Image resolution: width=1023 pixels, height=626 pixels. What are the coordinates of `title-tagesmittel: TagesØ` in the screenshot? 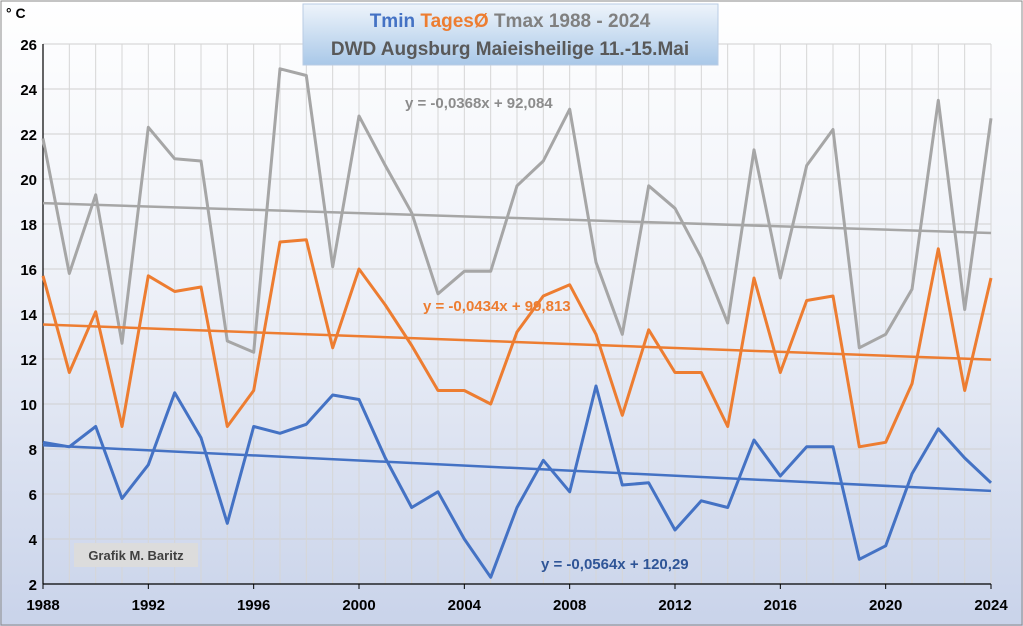 It's located at (454, 21).